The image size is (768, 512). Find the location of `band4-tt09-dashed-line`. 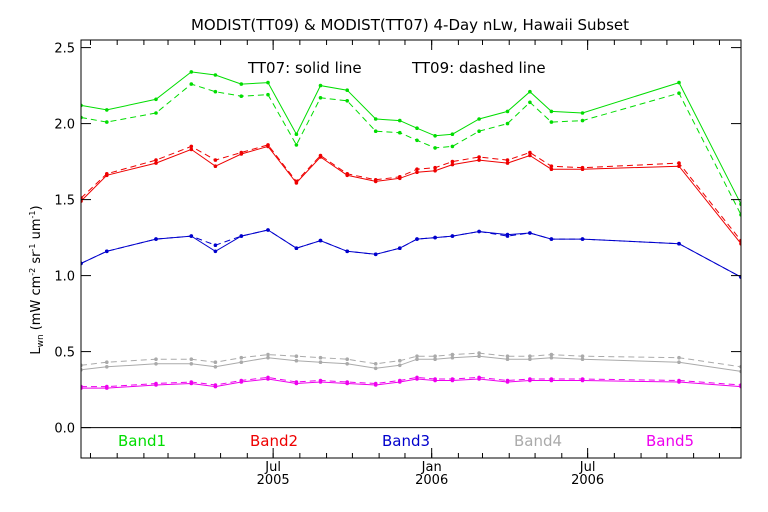

band4-tt09-dashed-line is located at coordinates (411, 360).